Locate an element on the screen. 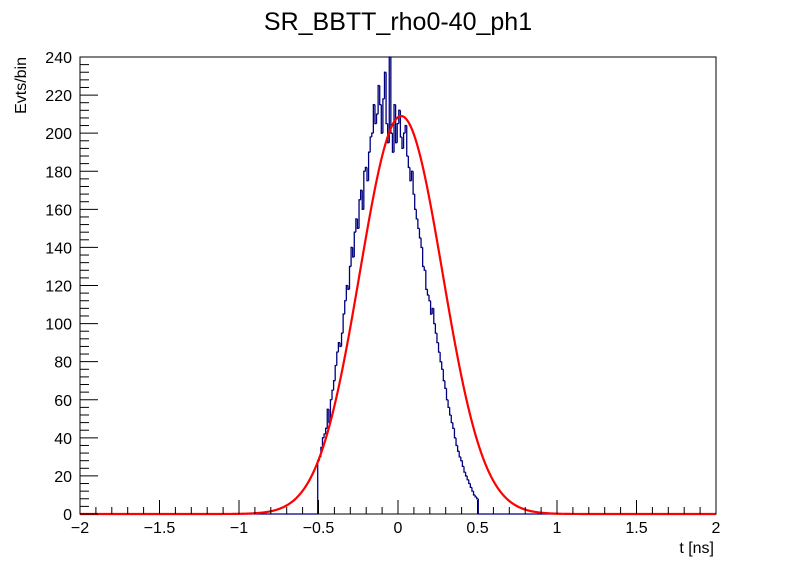 This screenshot has width=796, height=572. chart-title: SR_BBTT_rho0-40_ph1 is located at coordinates (398, 22).